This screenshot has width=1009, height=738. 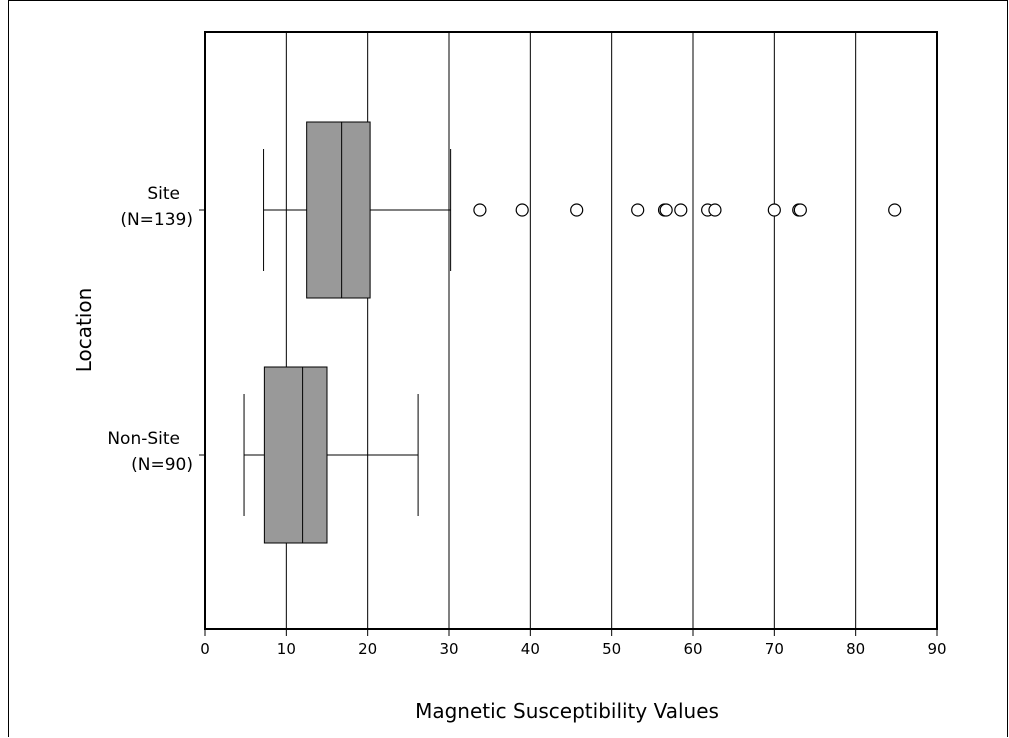 I want to click on y-axis-title: Location, so click(x=84, y=330).